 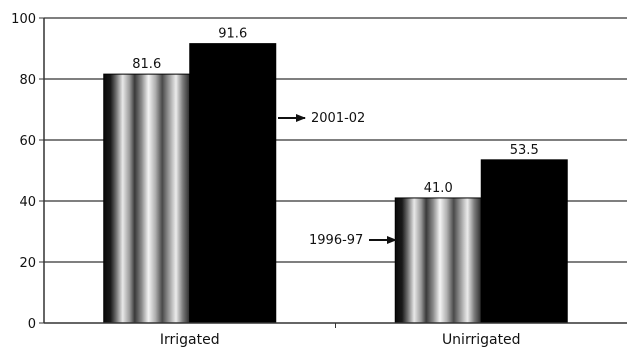 What do you see at coordinates (232, 34) in the screenshot?
I see `data-label: 91.6` at bounding box center [232, 34].